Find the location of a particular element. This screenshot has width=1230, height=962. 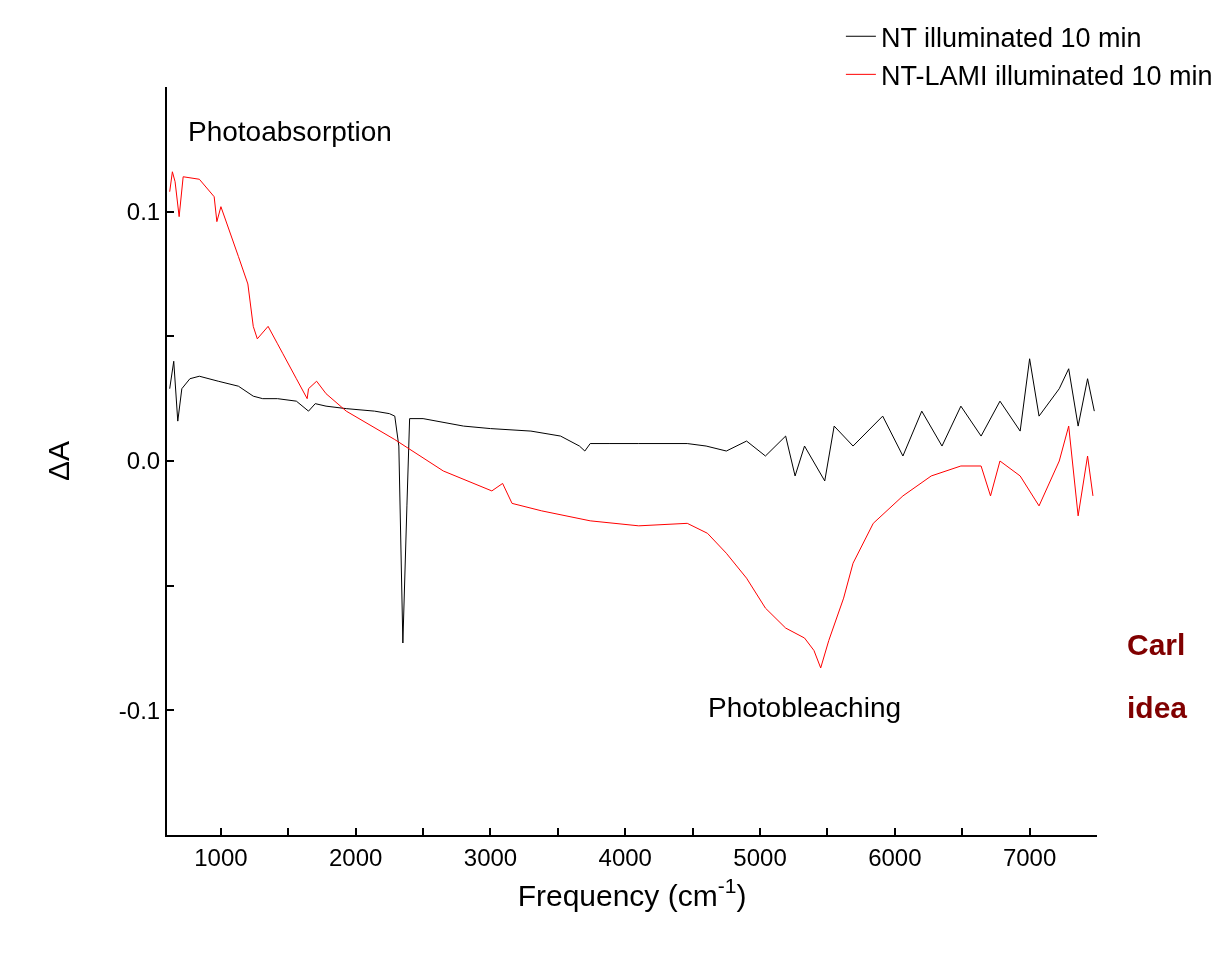

annotation: Photobleaching is located at coordinates (805, 707).